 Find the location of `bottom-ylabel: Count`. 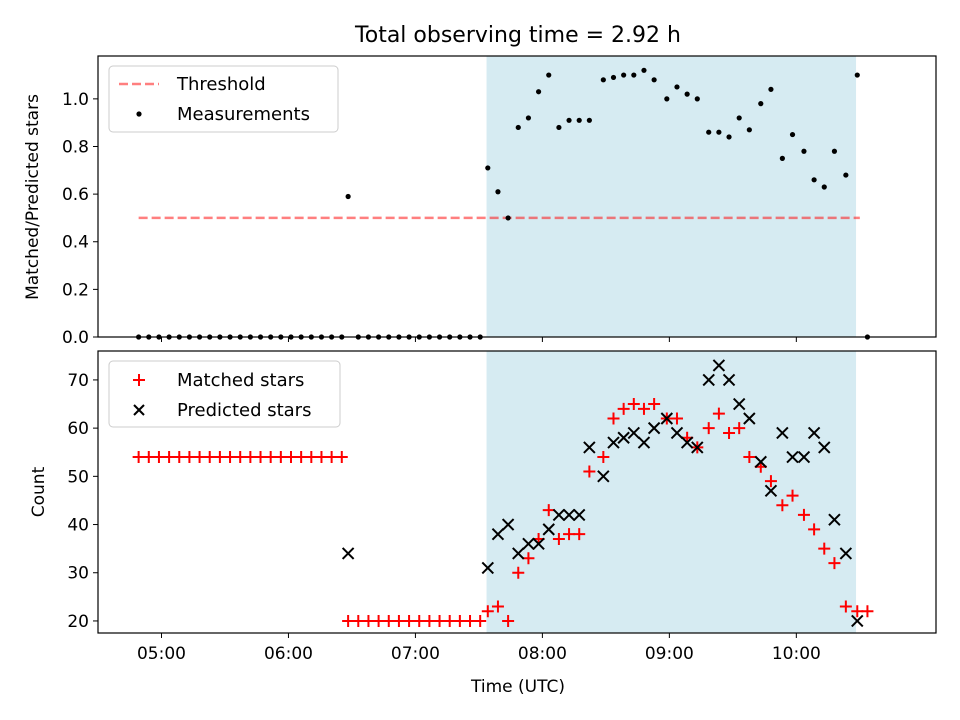

bottom-ylabel: Count is located at coordinates (39, 491).